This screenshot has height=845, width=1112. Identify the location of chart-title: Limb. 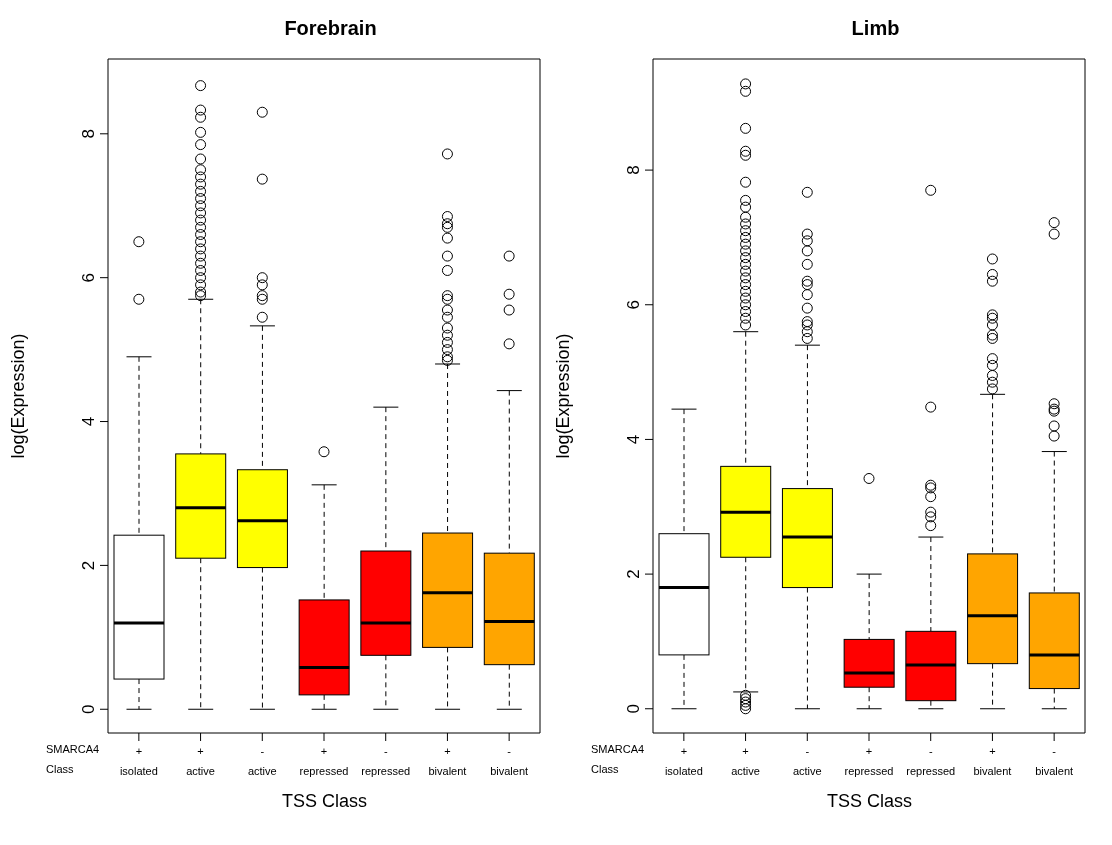
(875, 28).